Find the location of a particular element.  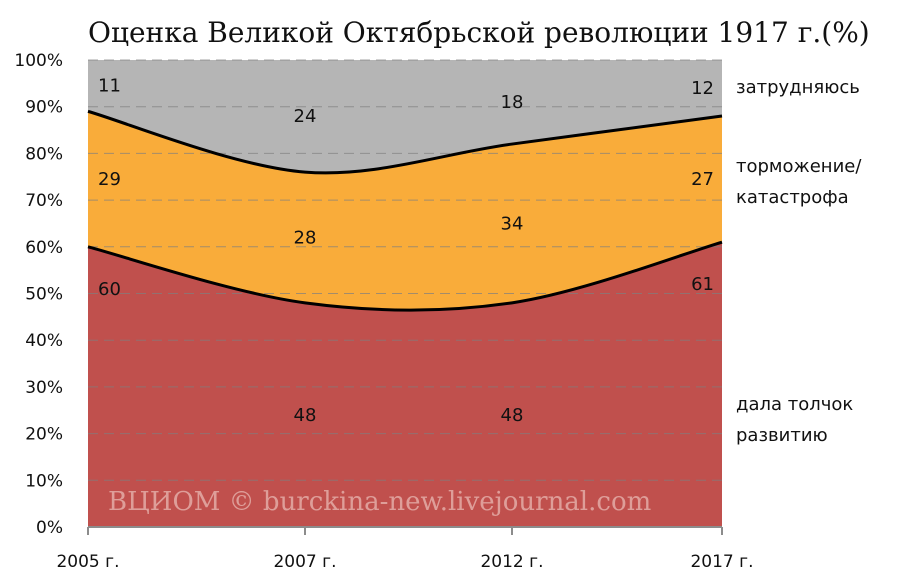

data-label: 18 is located at coordinates (512, 102).